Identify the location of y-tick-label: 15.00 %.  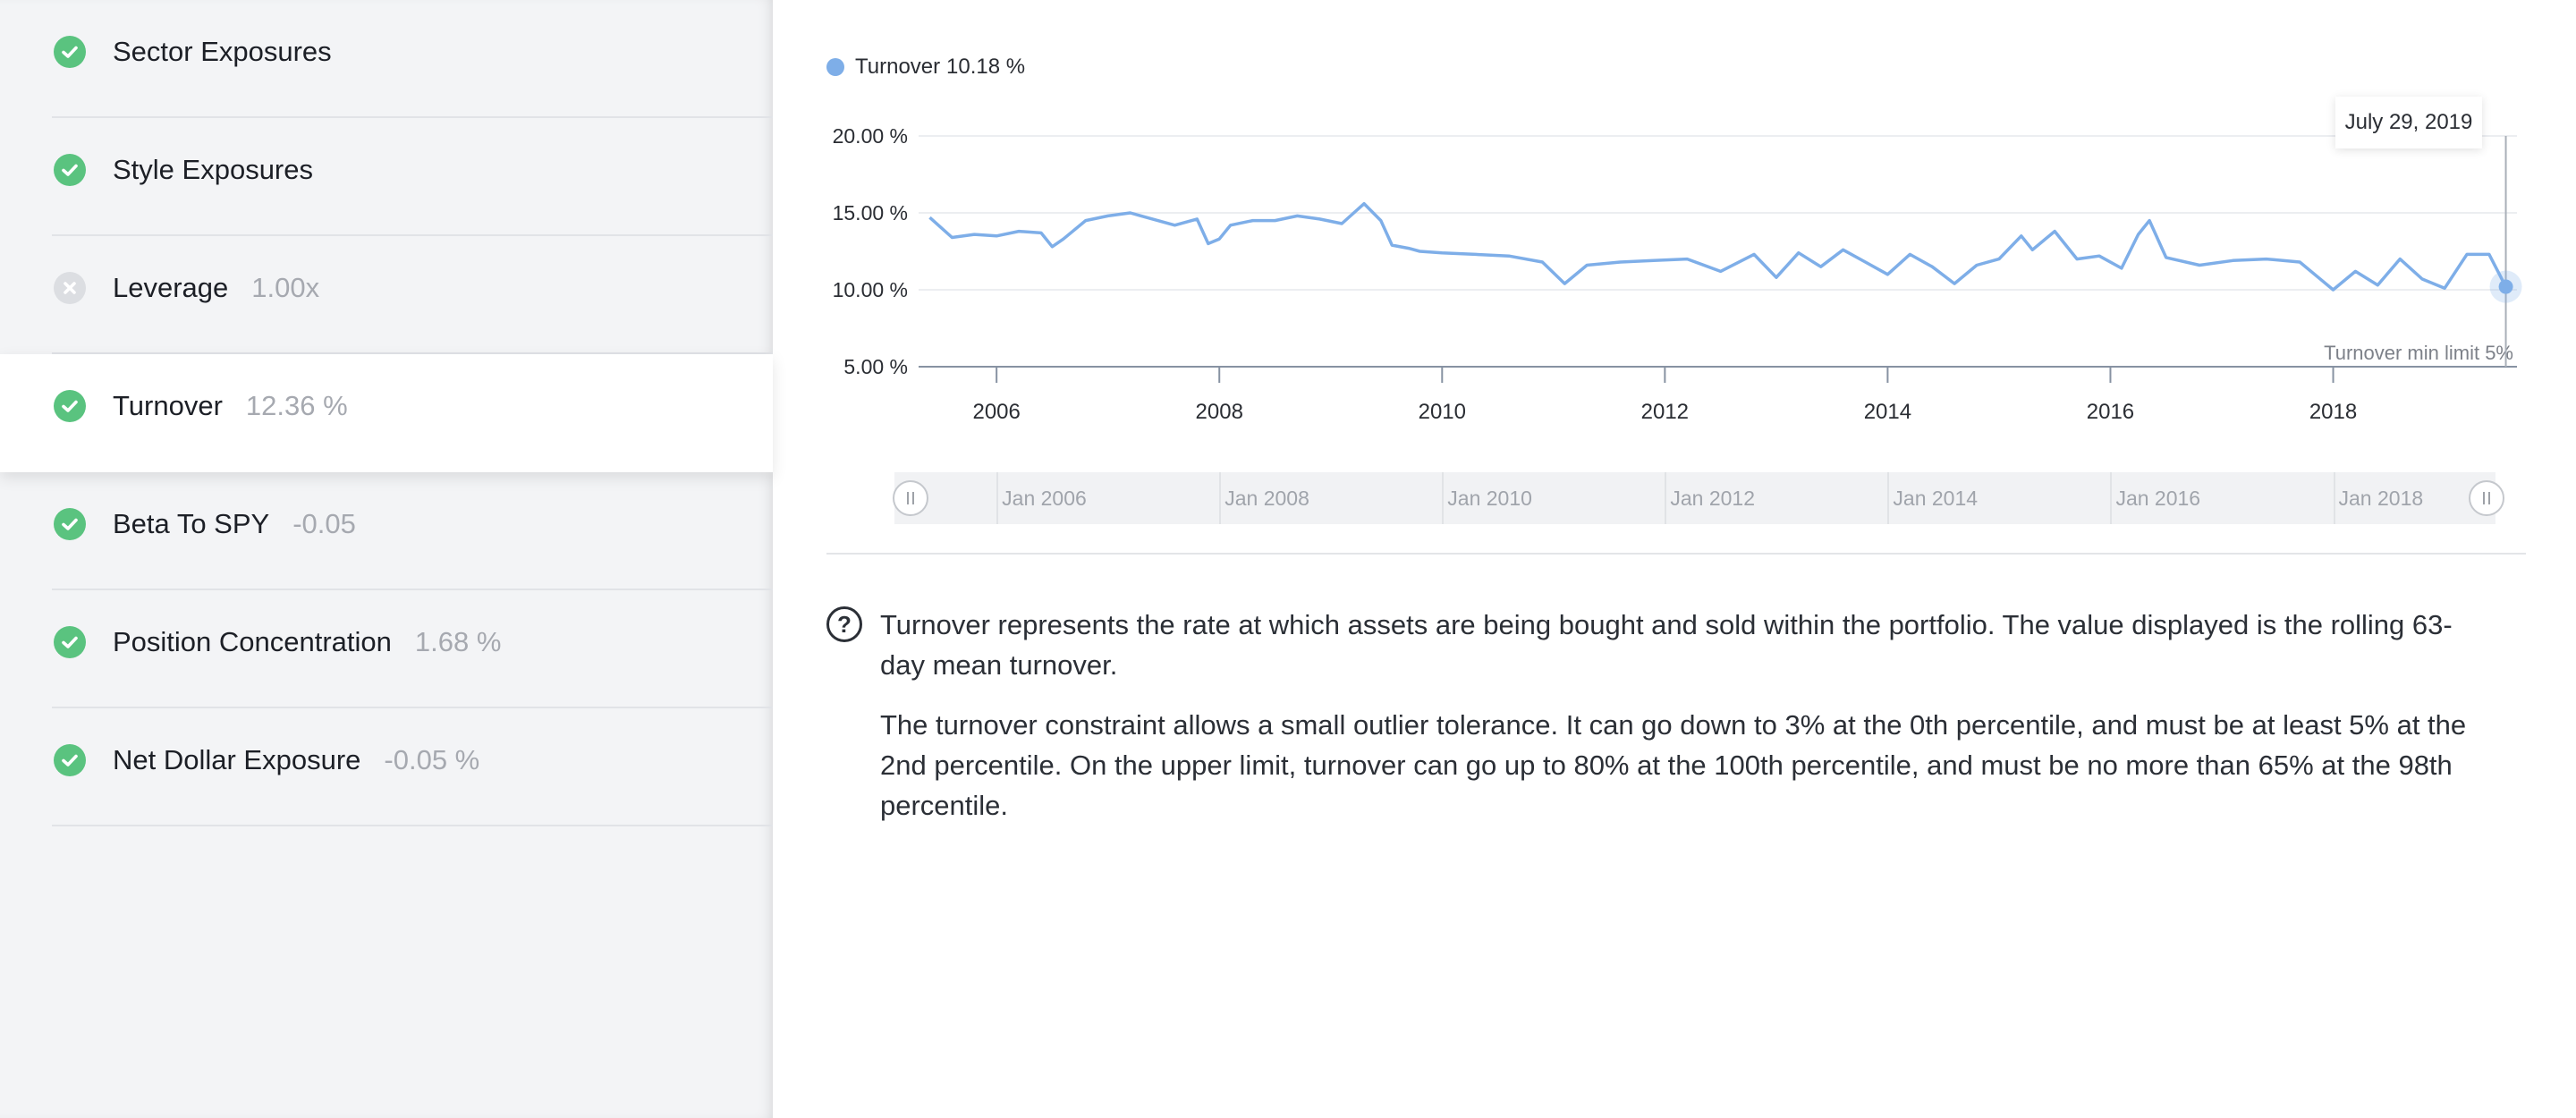
(870, 212).